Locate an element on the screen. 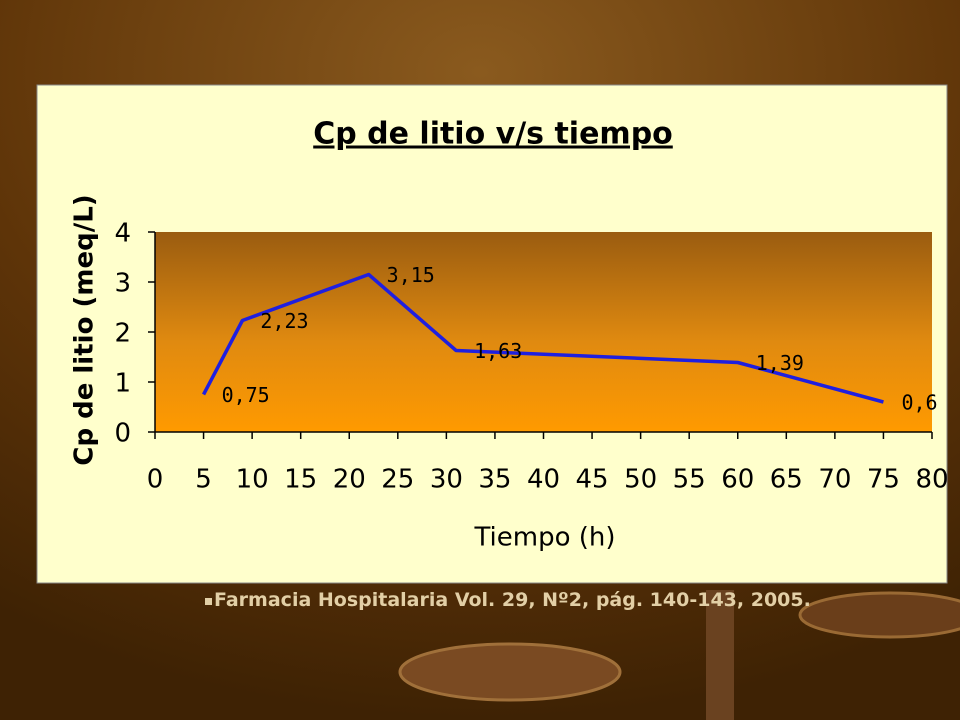 Image resolution: width=960 pixels, height=720 pixels. y-tick-label: 1 is located at coordinates (122, 384).